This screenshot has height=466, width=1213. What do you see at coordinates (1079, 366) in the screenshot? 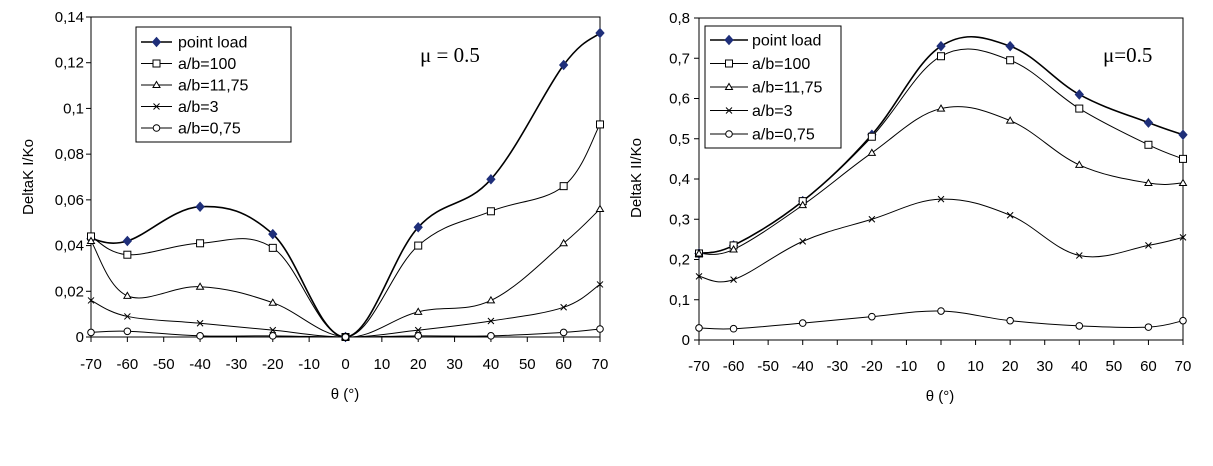
I see `x-tick-label: 40` at bounding box center [1079, 366].